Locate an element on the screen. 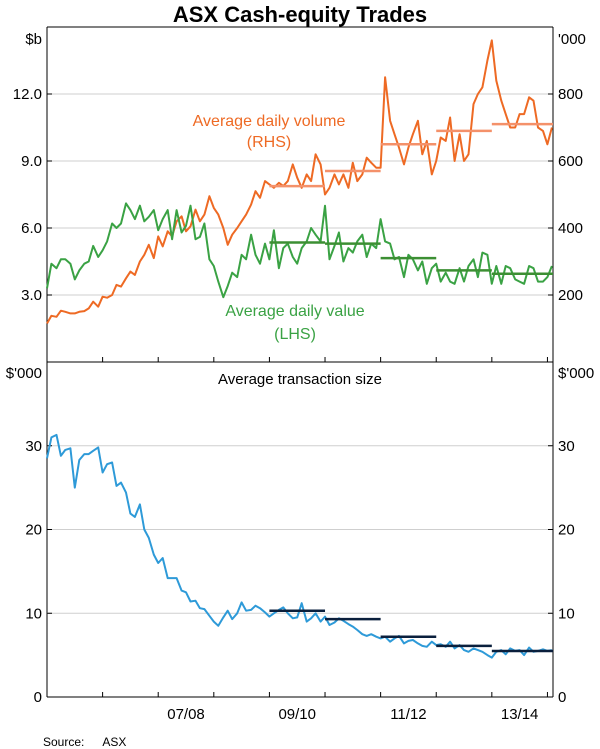  top-right-axis-unit: '000 is located at coordinates (572, 39).